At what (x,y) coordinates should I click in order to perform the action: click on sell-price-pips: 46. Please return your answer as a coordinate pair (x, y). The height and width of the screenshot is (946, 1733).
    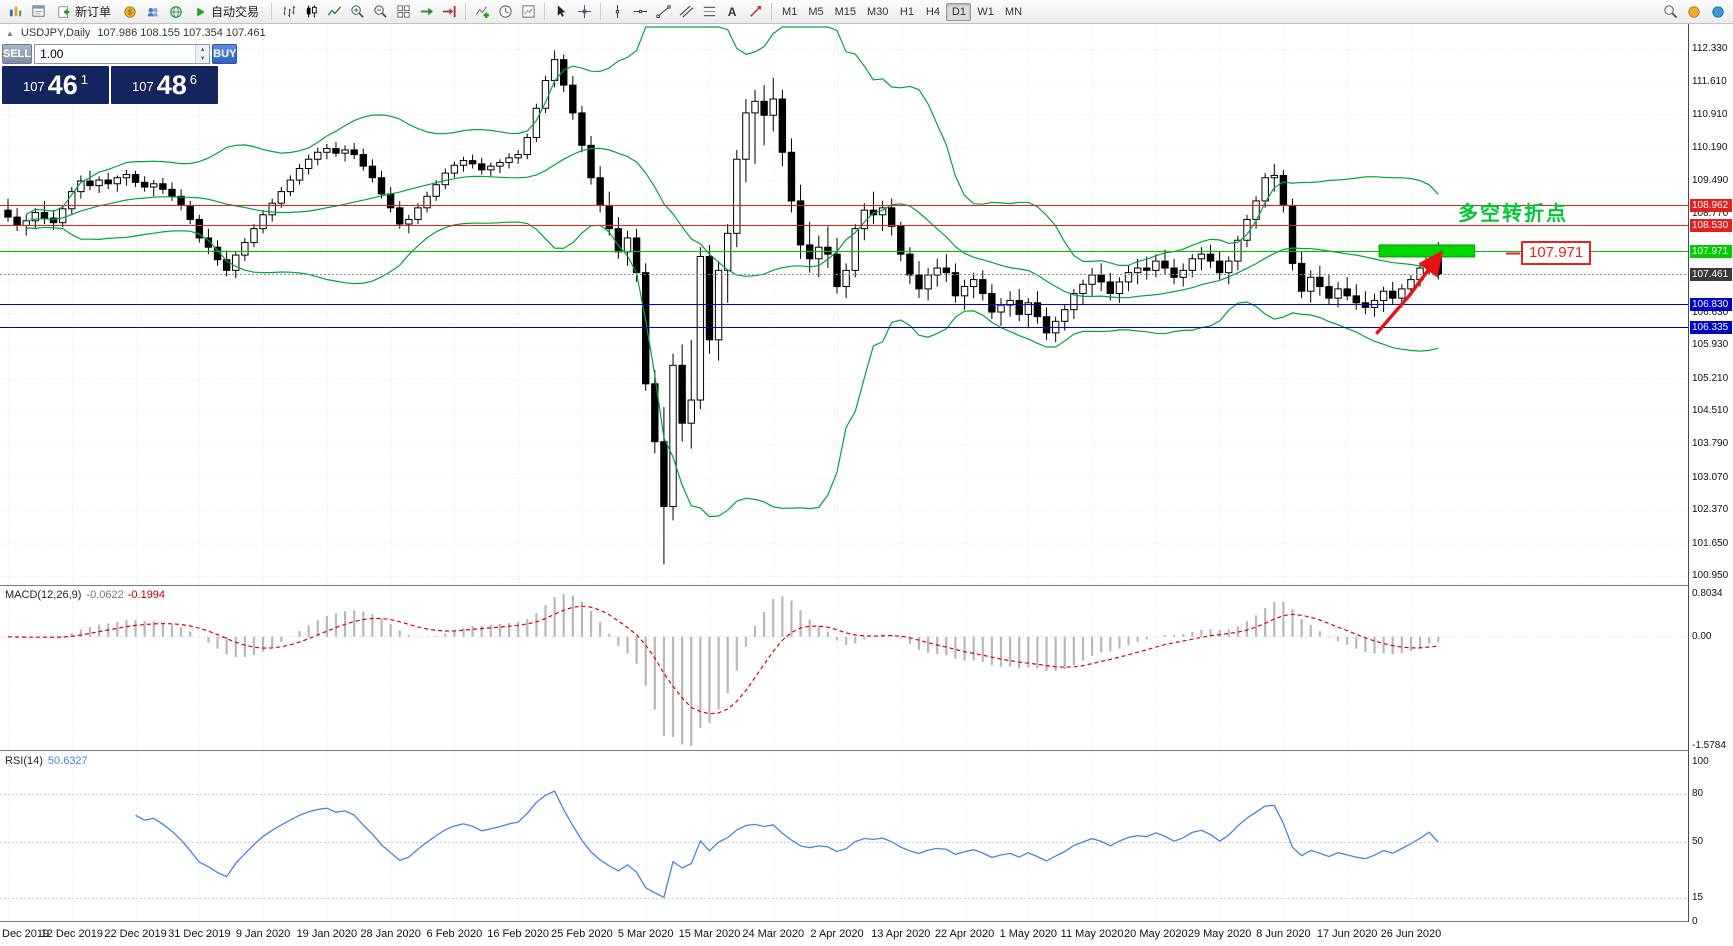
    Looking at the image, I should click on (62, 85).